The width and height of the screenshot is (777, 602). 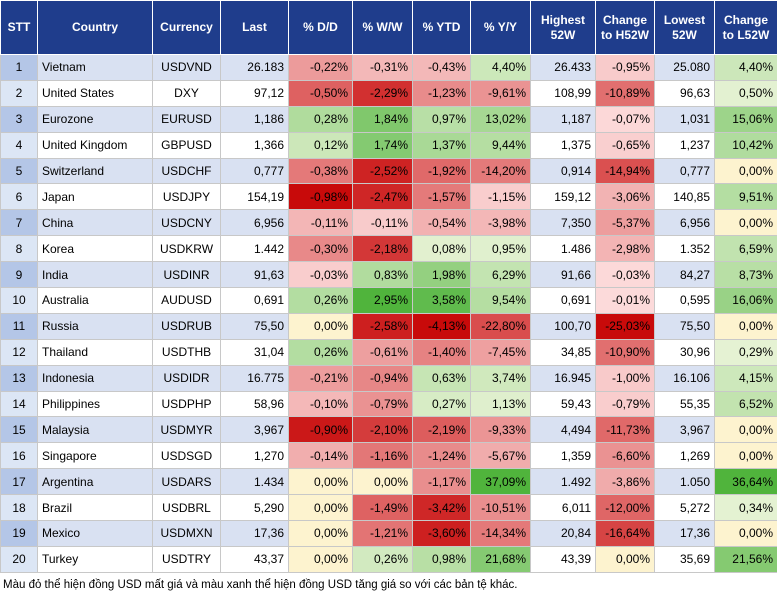 I want to click on table-cell: -0,38%, so click(x=320, y=171).